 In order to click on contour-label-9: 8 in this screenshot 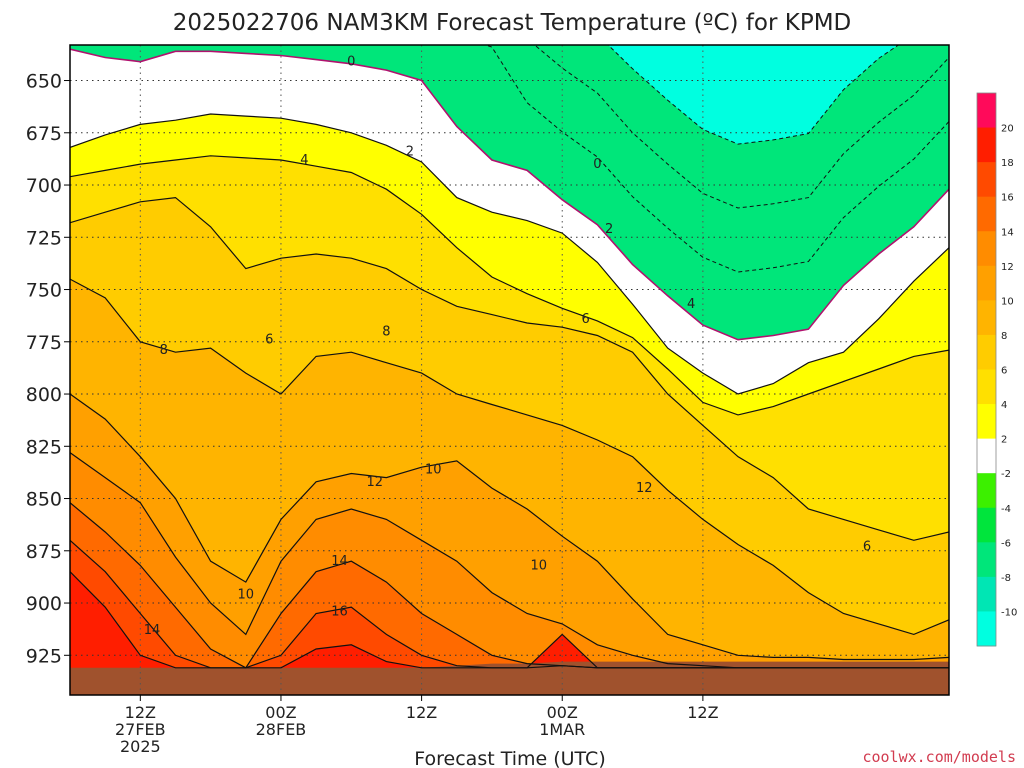, I will do `click(164, 350)`.